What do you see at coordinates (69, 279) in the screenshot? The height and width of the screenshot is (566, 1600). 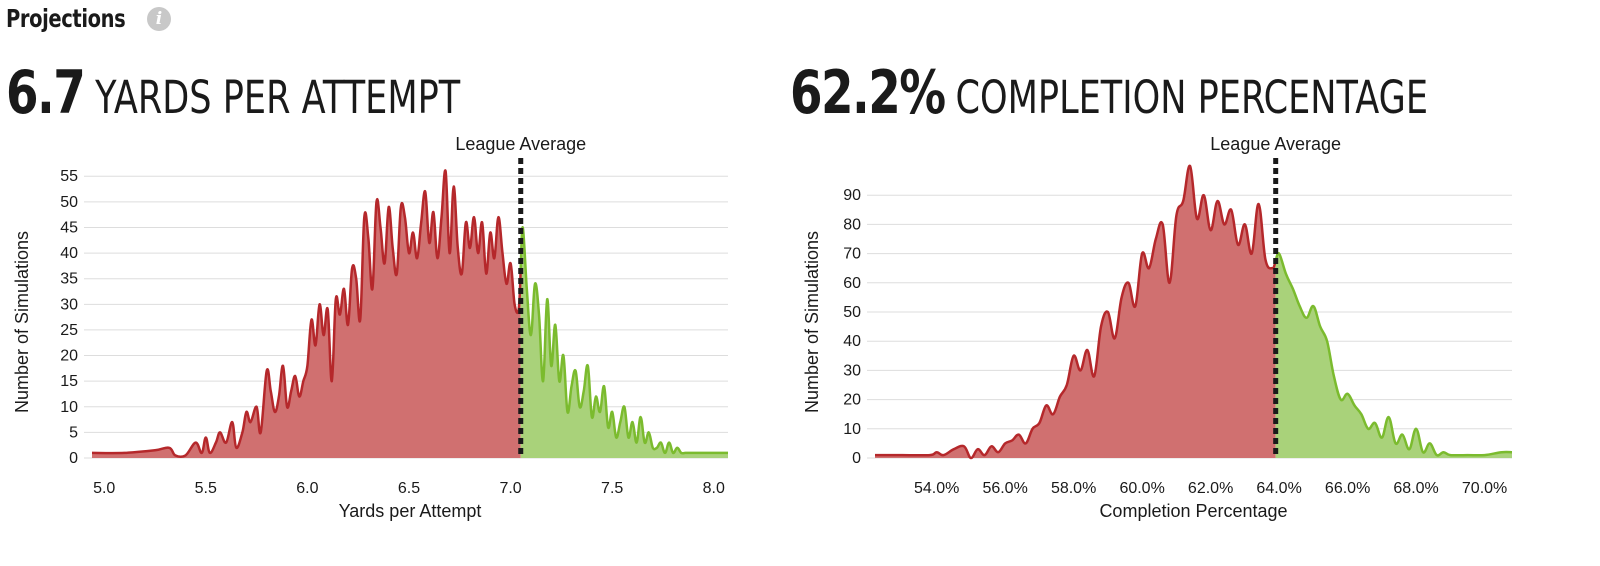 I see `ypa-y-tick-label: 35` at bounding box center [69, 279].